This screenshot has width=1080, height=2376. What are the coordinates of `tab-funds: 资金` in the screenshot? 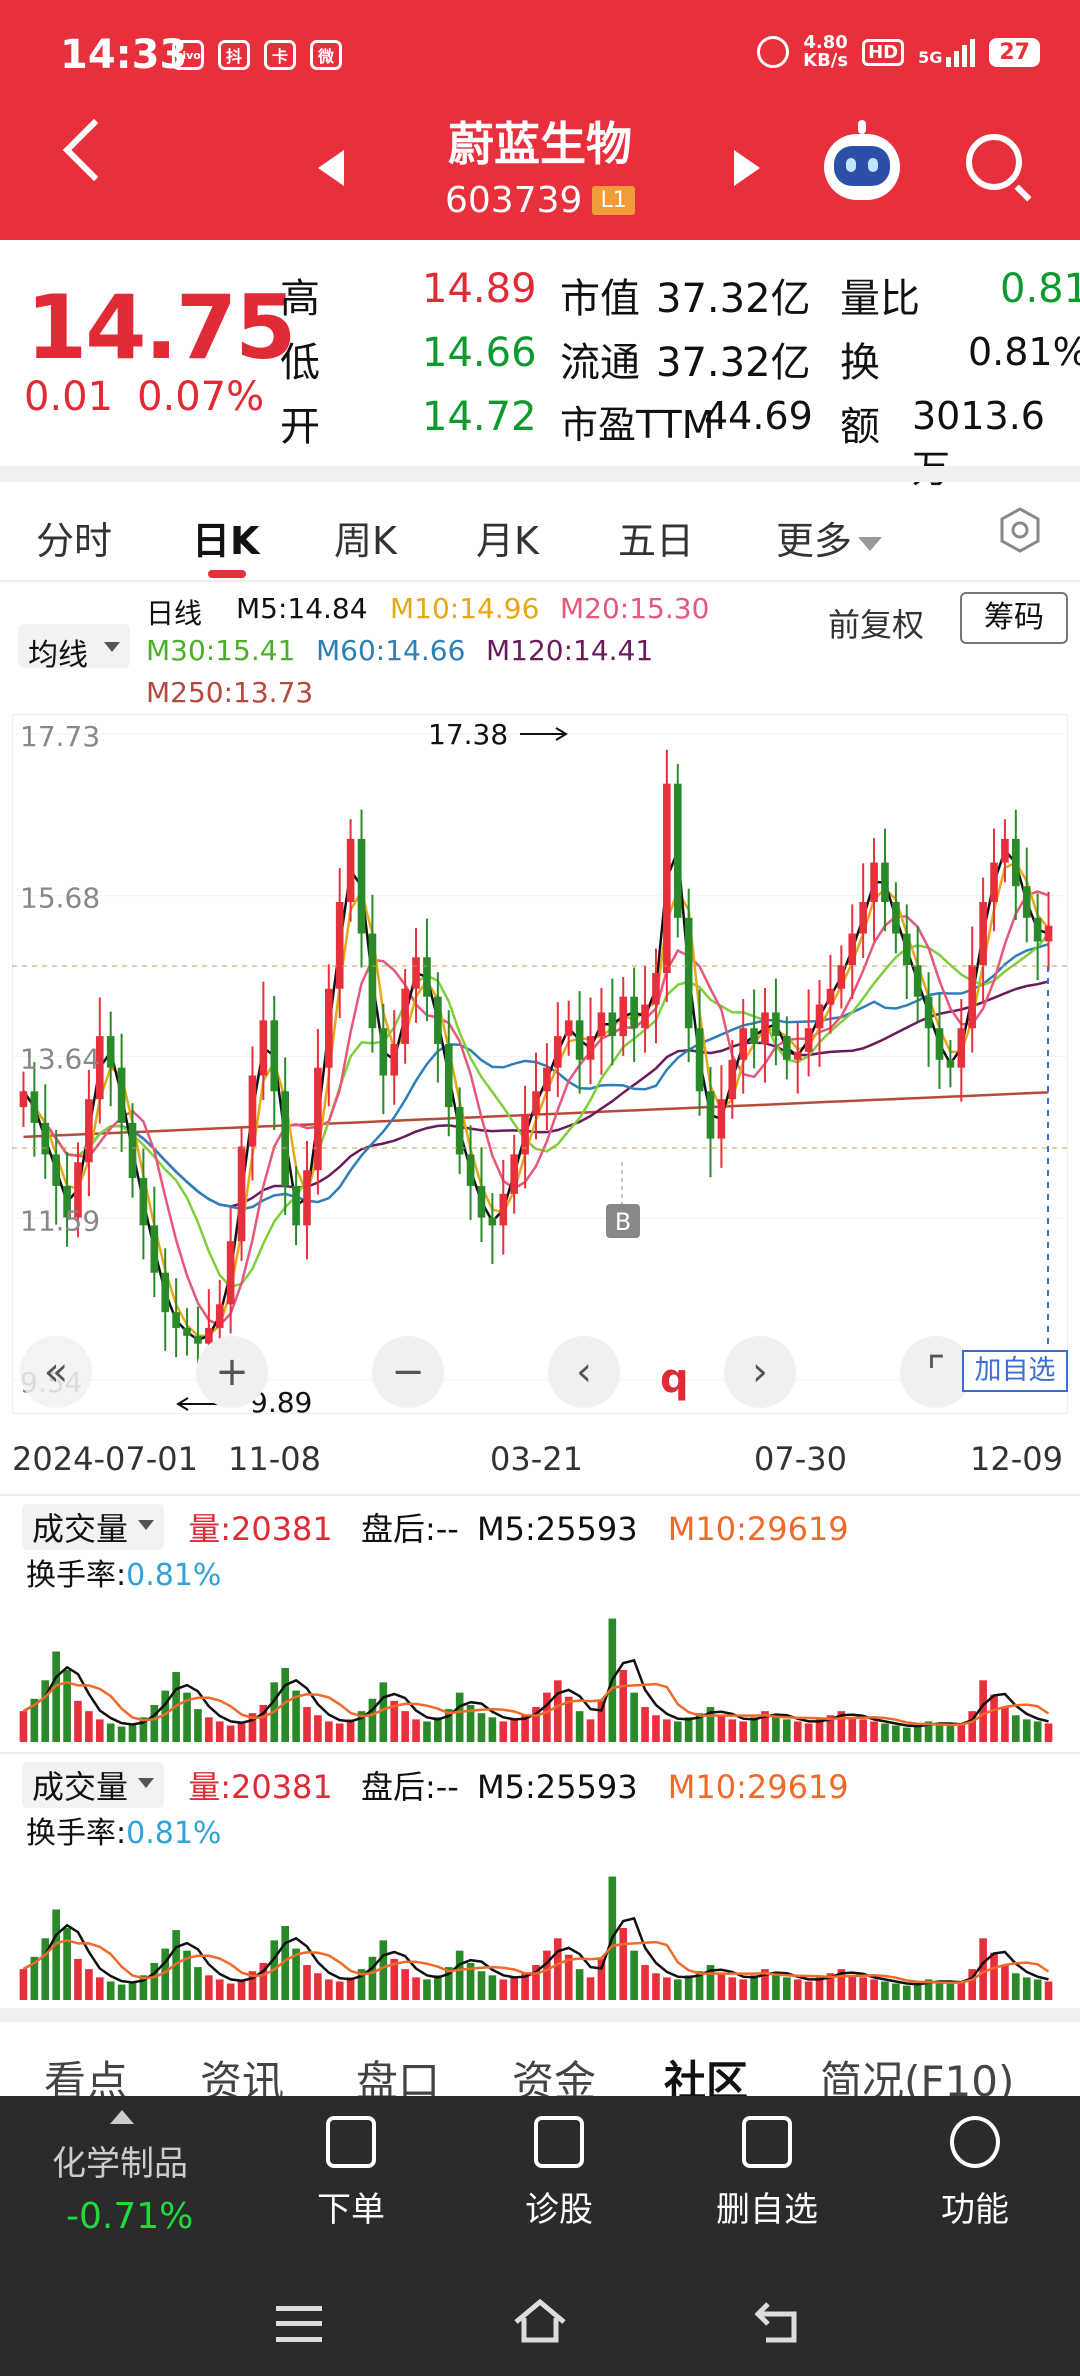 It's located at (554, 2078).